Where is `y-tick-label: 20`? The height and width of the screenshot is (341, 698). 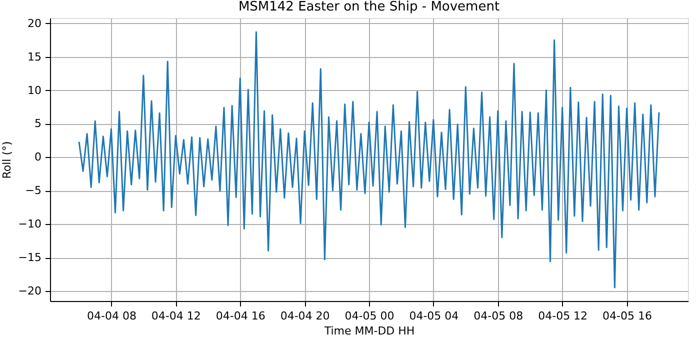 y-tick-label: 20 is located at coordinates (35, 23).